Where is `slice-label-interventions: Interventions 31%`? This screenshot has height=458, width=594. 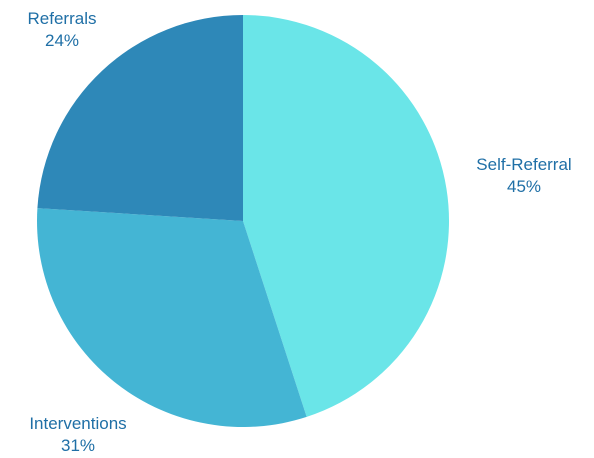
slice-label-interventions: Interventions 31% is located at coordinates (78, 435).